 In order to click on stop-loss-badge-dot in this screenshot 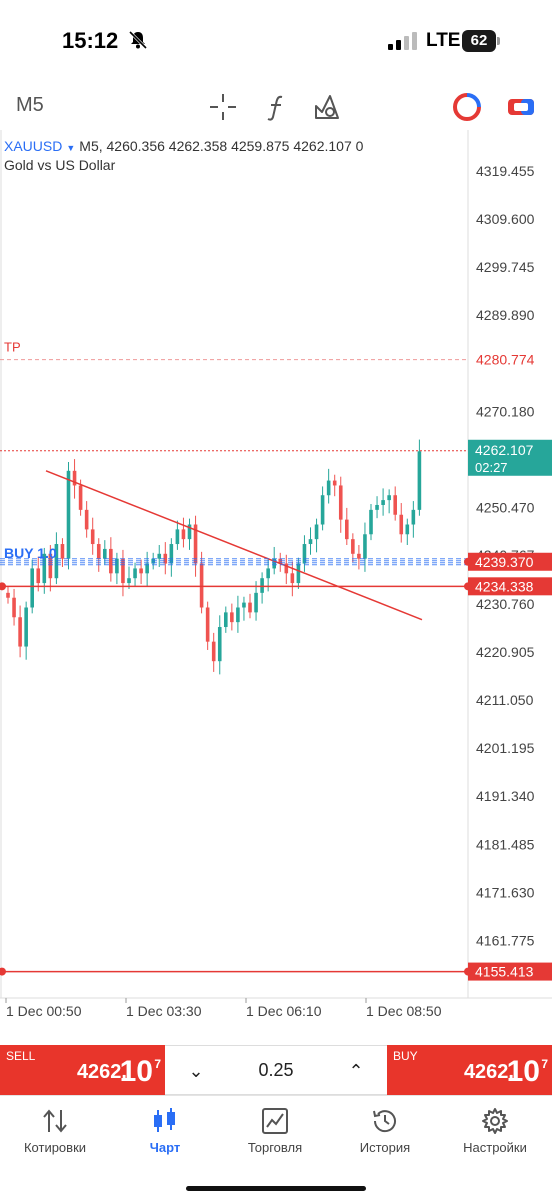, I will do `click(468, 586)`.